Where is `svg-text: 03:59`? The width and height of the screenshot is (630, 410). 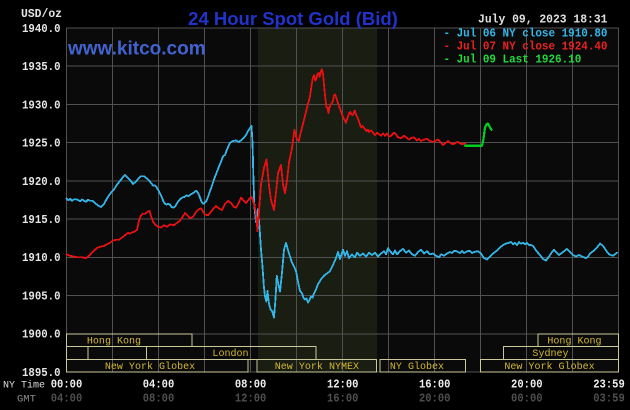
svg-text: 03:59 is located at coordinates (609, 399).